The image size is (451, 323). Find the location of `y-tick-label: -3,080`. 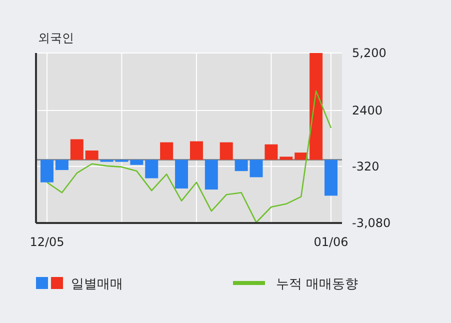

y-tick-label: -3,080 is located at coordinates (371, 223).